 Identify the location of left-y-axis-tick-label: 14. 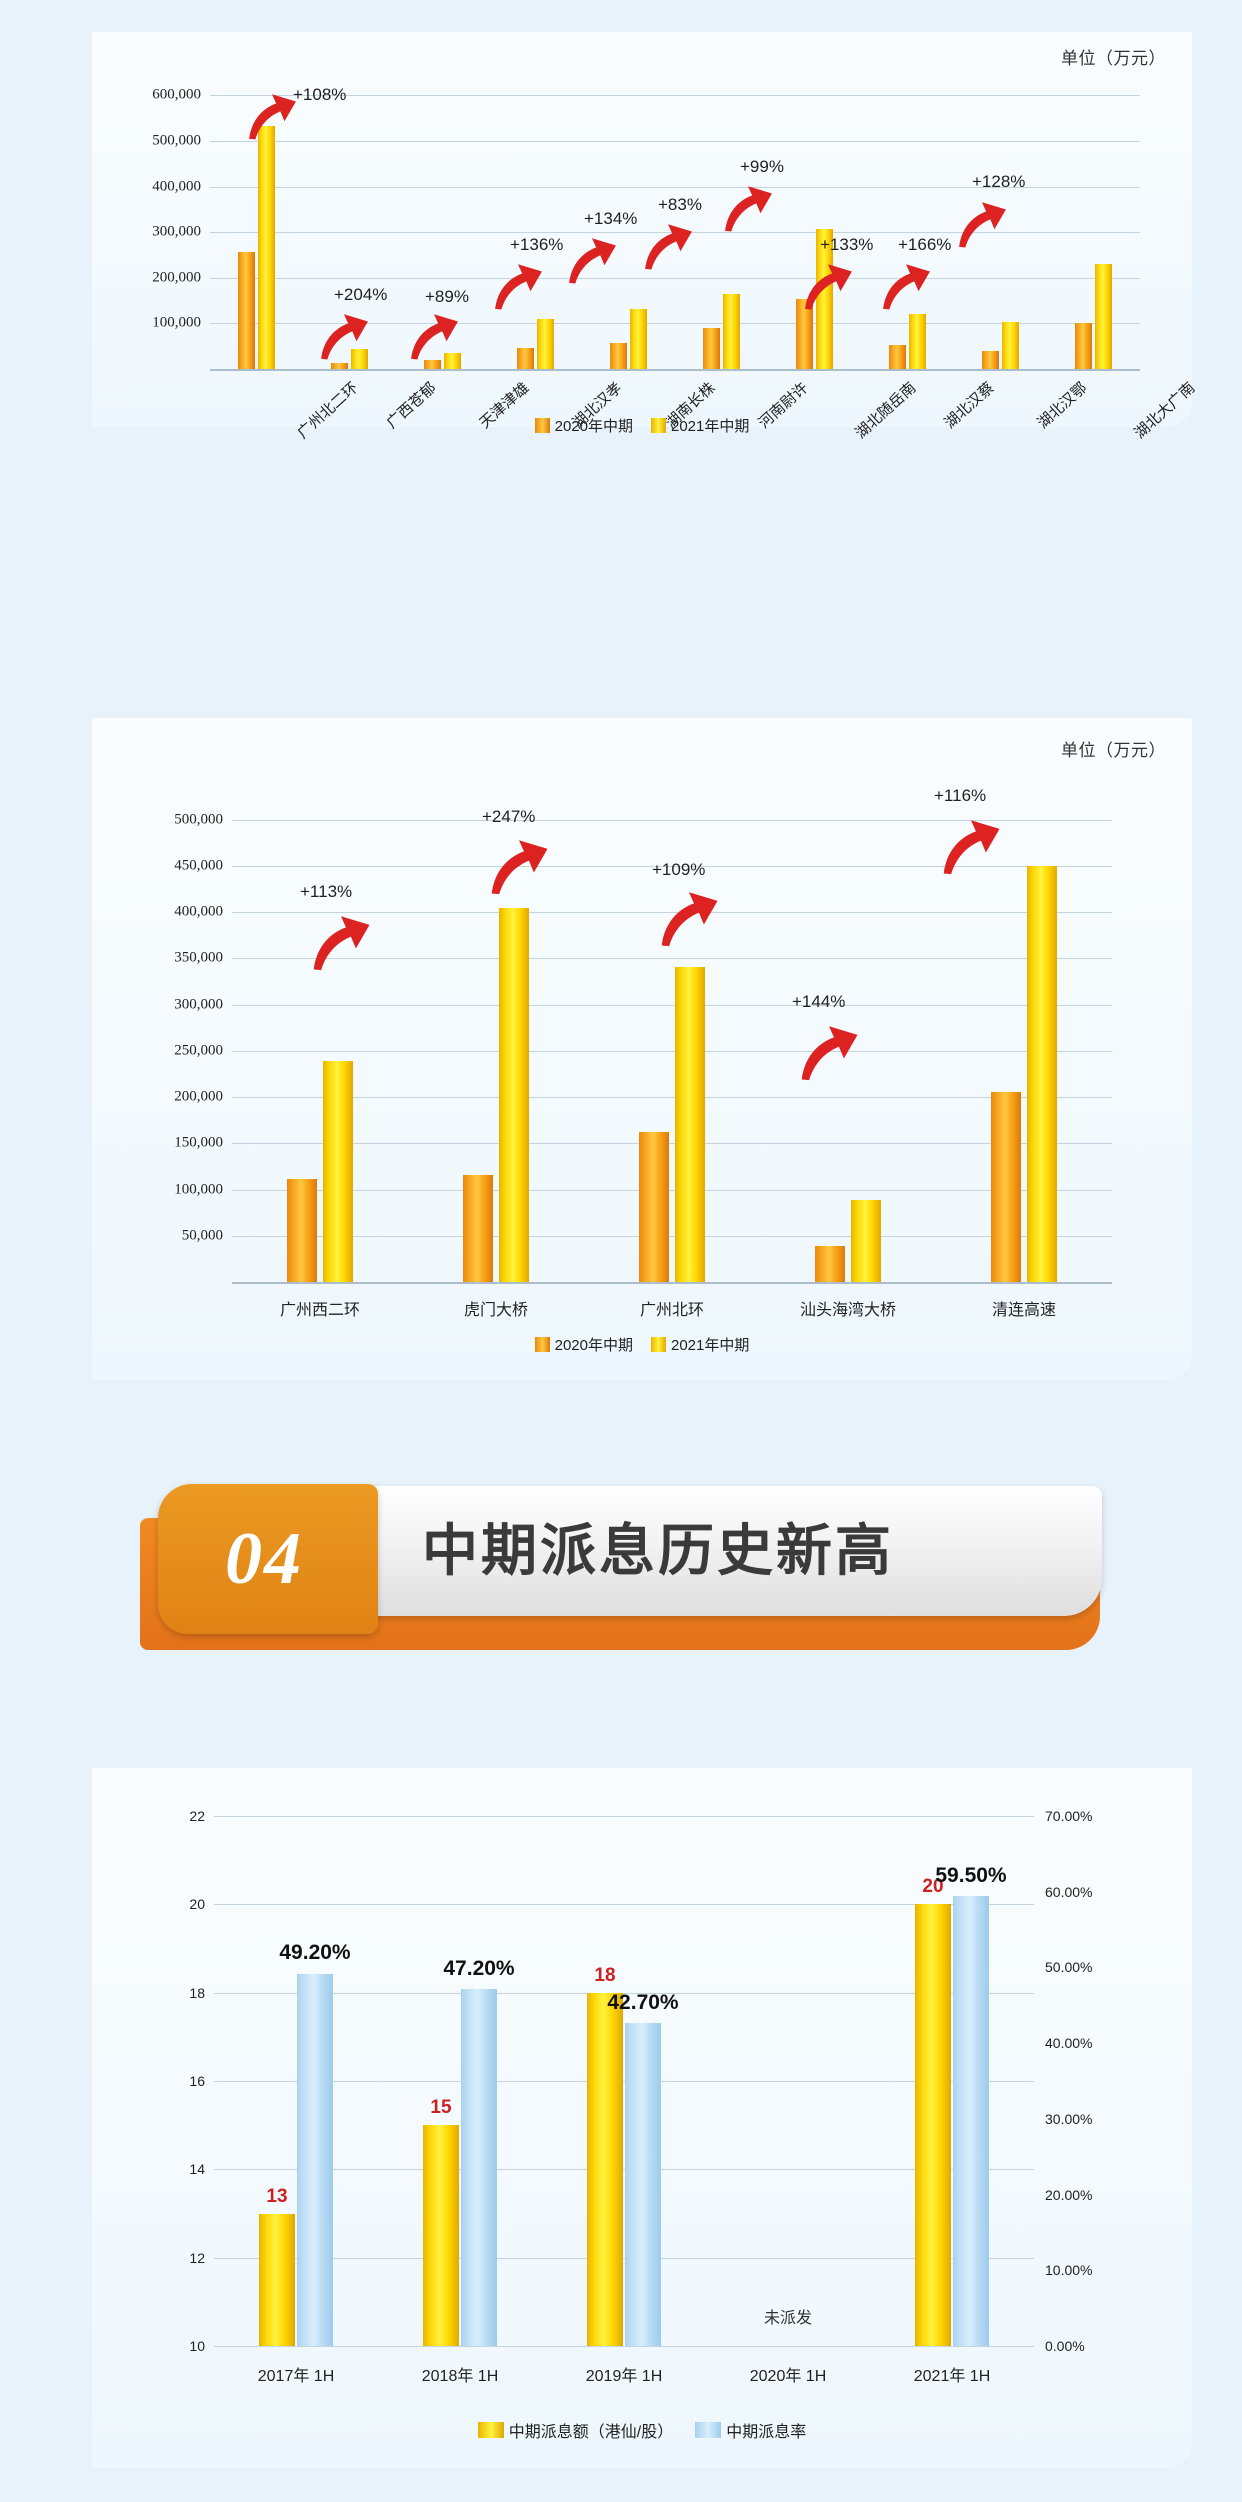
(197, 2169).